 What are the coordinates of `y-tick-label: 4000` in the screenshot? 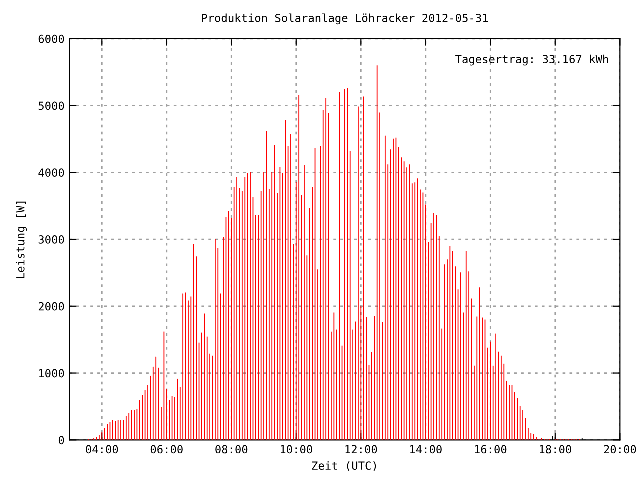 It's located at (51, 173).